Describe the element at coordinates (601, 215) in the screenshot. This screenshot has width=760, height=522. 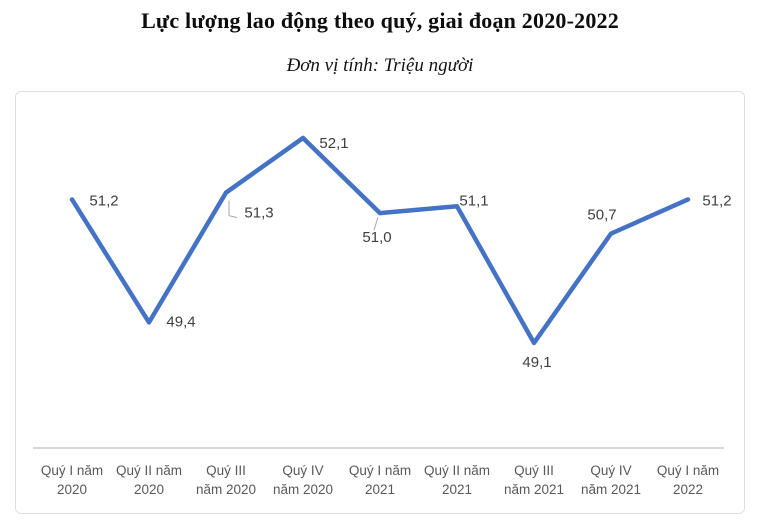
I see `data-label: 50,7` at that location.